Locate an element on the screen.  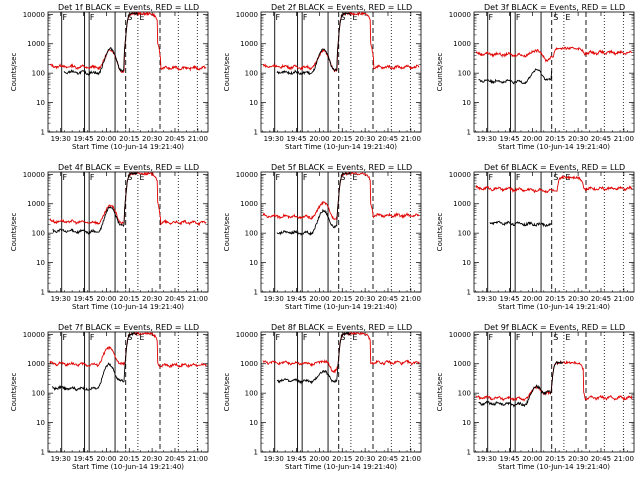
panel-title: Det 3f BLACK = Events, RED = LLD is located at coordinates (554, 7).